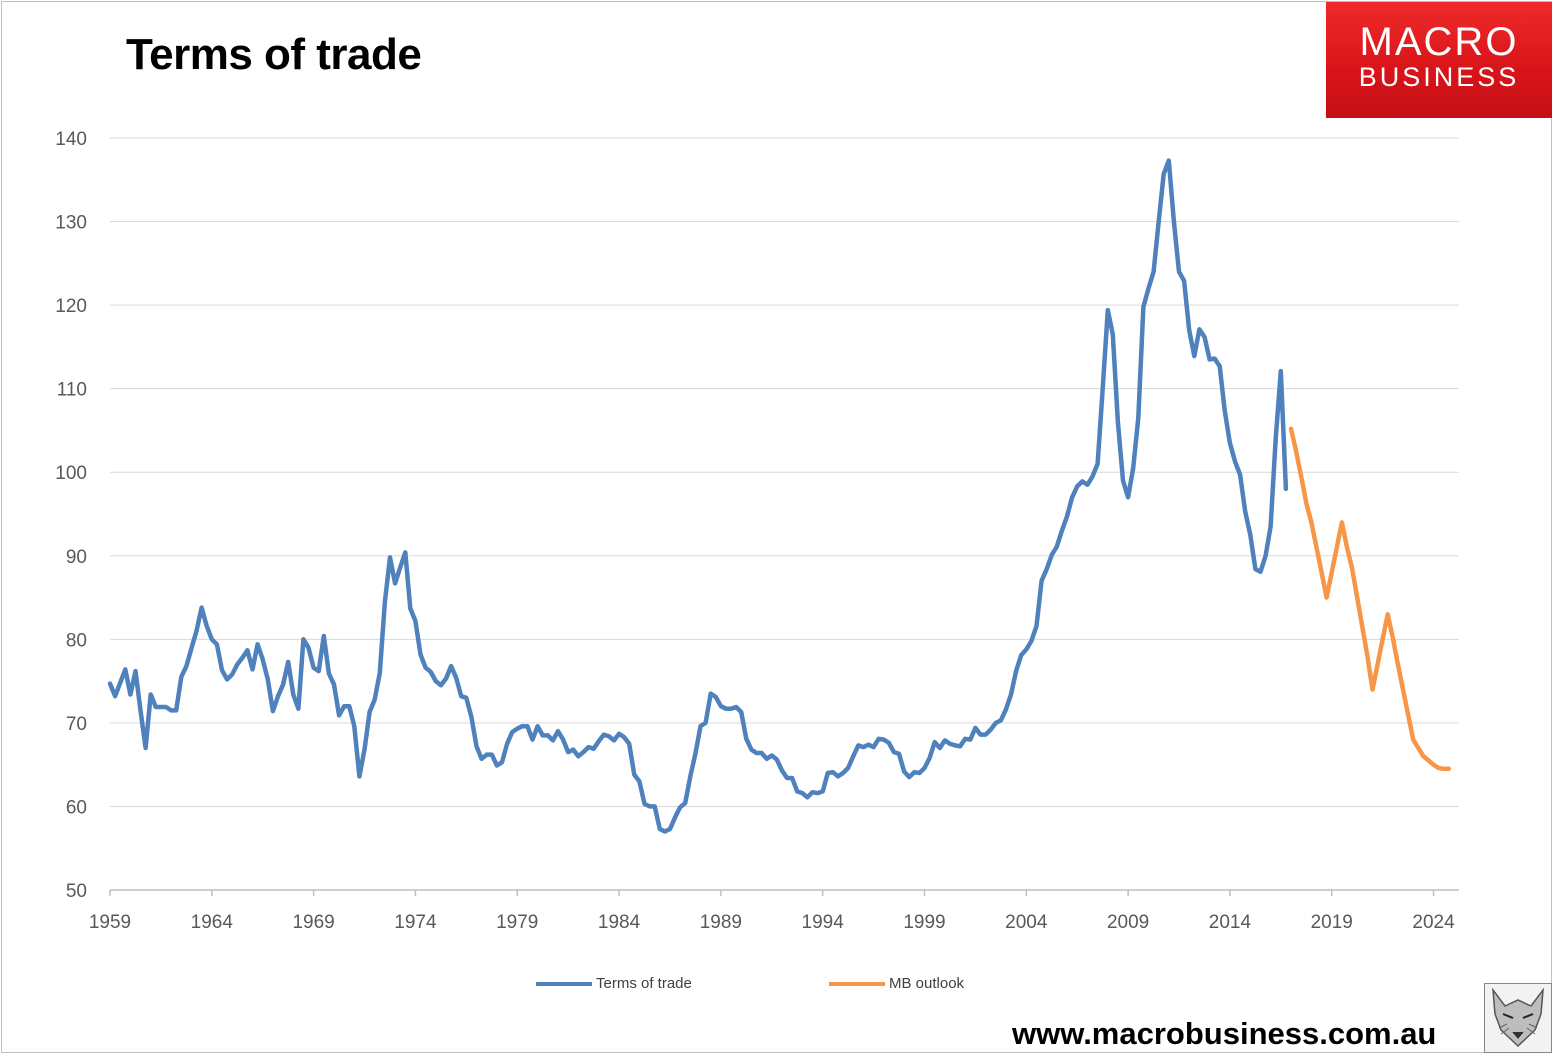 This screenshot has height=1057, width=1555. What do you see at coordinates (415, 922) in the screenshot?
I see `x-tick-label-1974: 1974` at bounding box center [415, 922].